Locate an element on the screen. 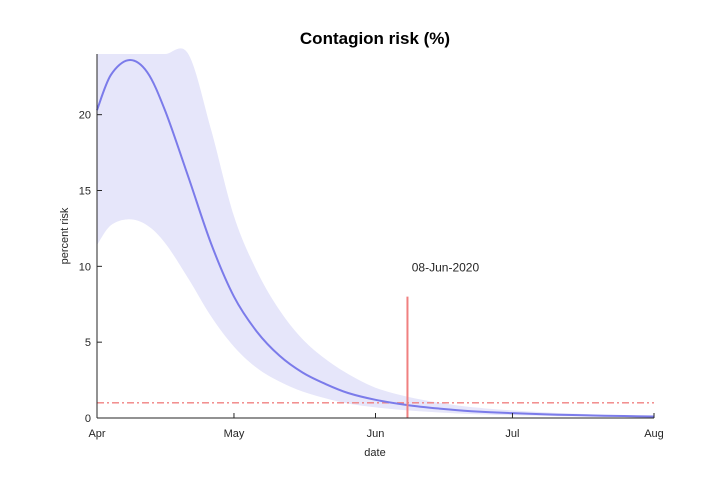 Image resolution: width=715 pixels, height=492 pixels. y-tick-label: 5 is located at coordinates (88, 343).